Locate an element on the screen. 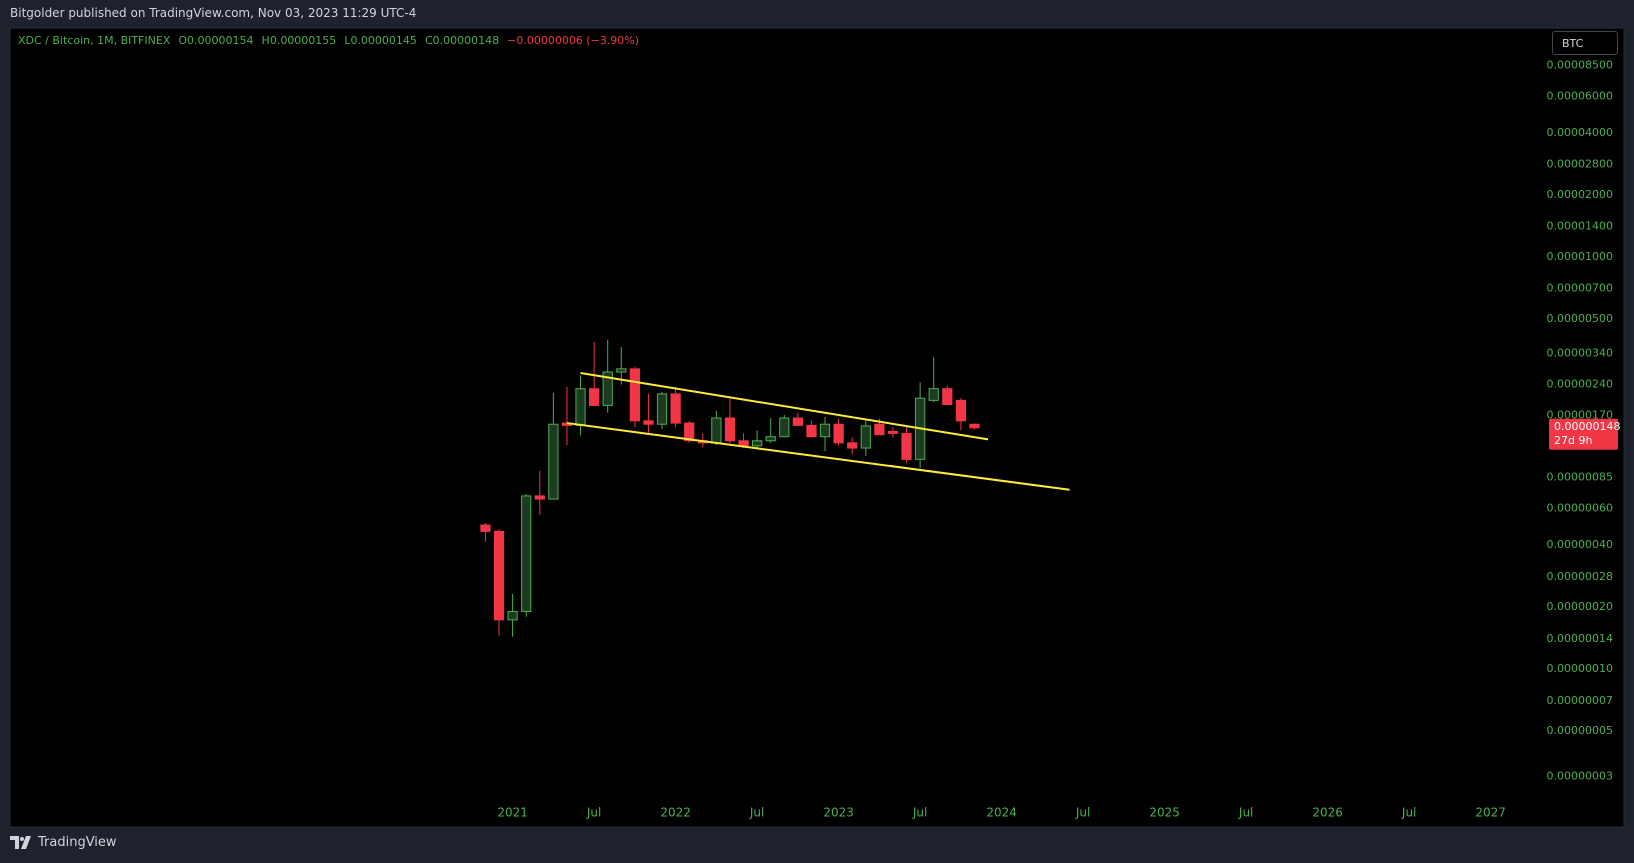 This screenshot has height=863, width=1634. y-tick-label: 0.00000500 is located at coordinates (1580, 318).